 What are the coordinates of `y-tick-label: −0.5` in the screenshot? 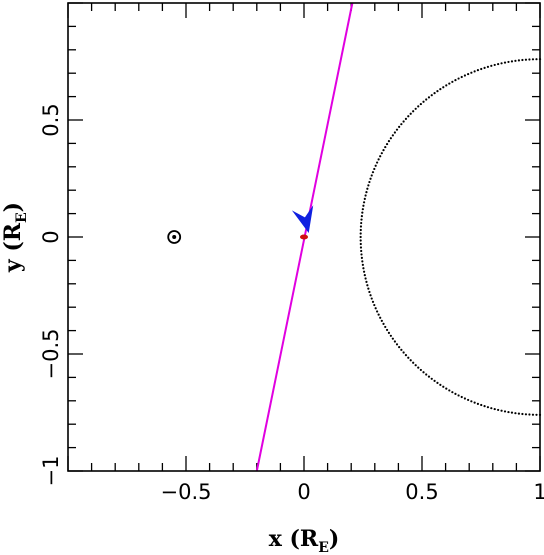 It's located at (51, 354).